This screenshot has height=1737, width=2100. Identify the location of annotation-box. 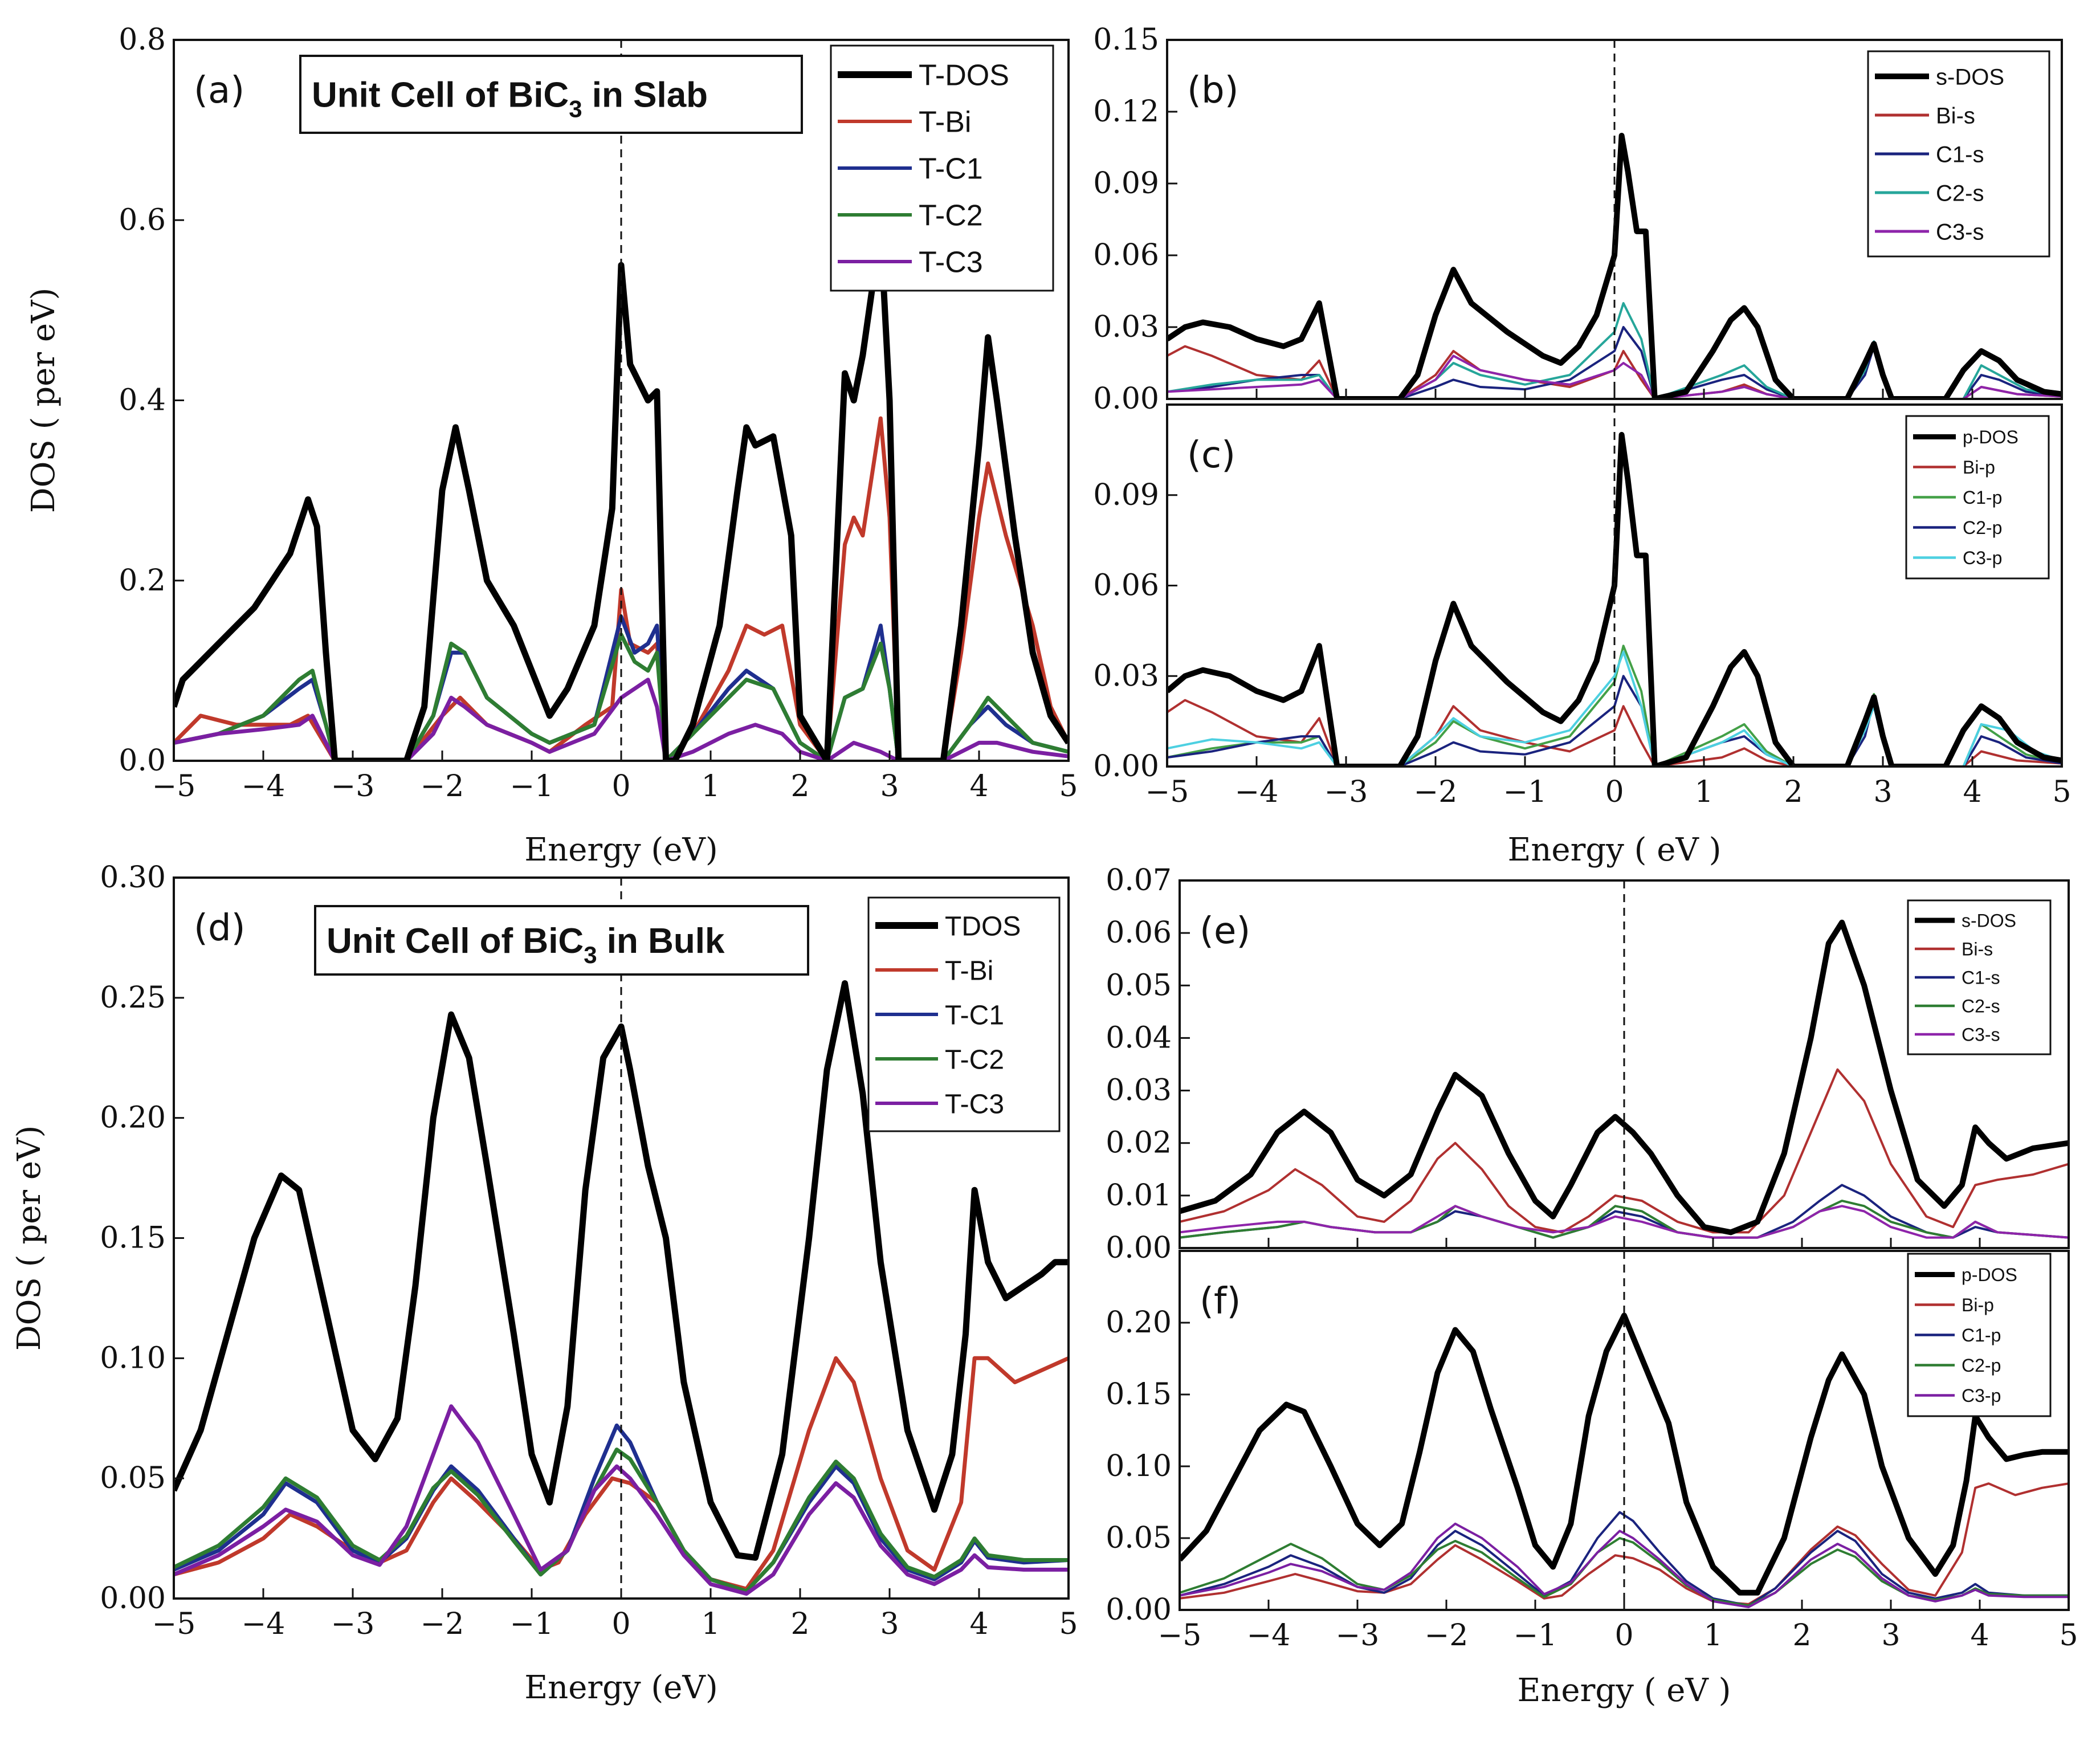
(561, 940).